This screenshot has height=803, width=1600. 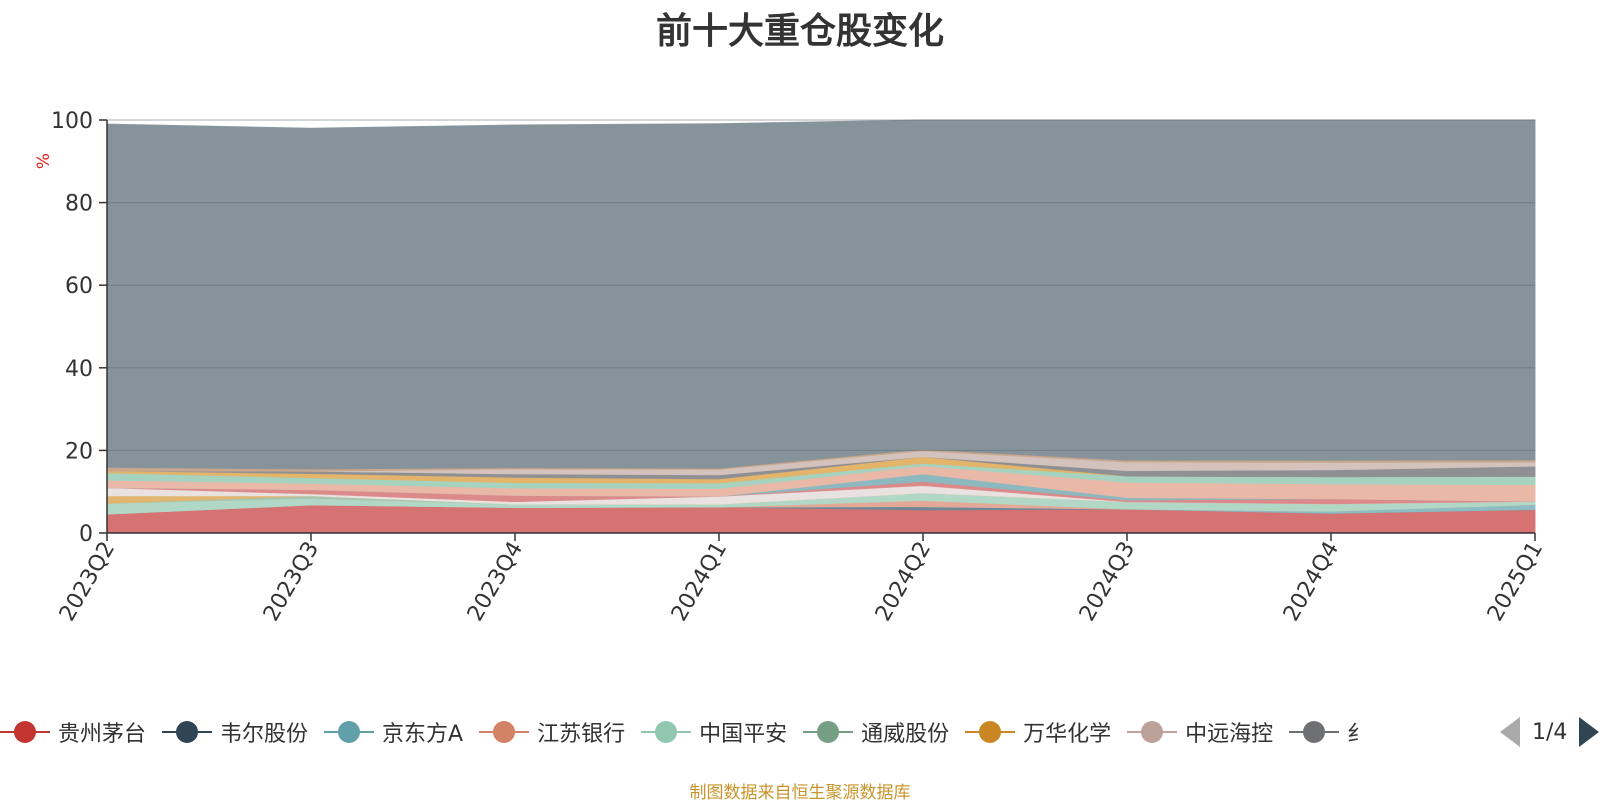 What do you see at coordinates (800, 793) in the screenshot?
I see `source-note: 制图数据来自恒生聚源数据库` at bounding box center [800, 793].